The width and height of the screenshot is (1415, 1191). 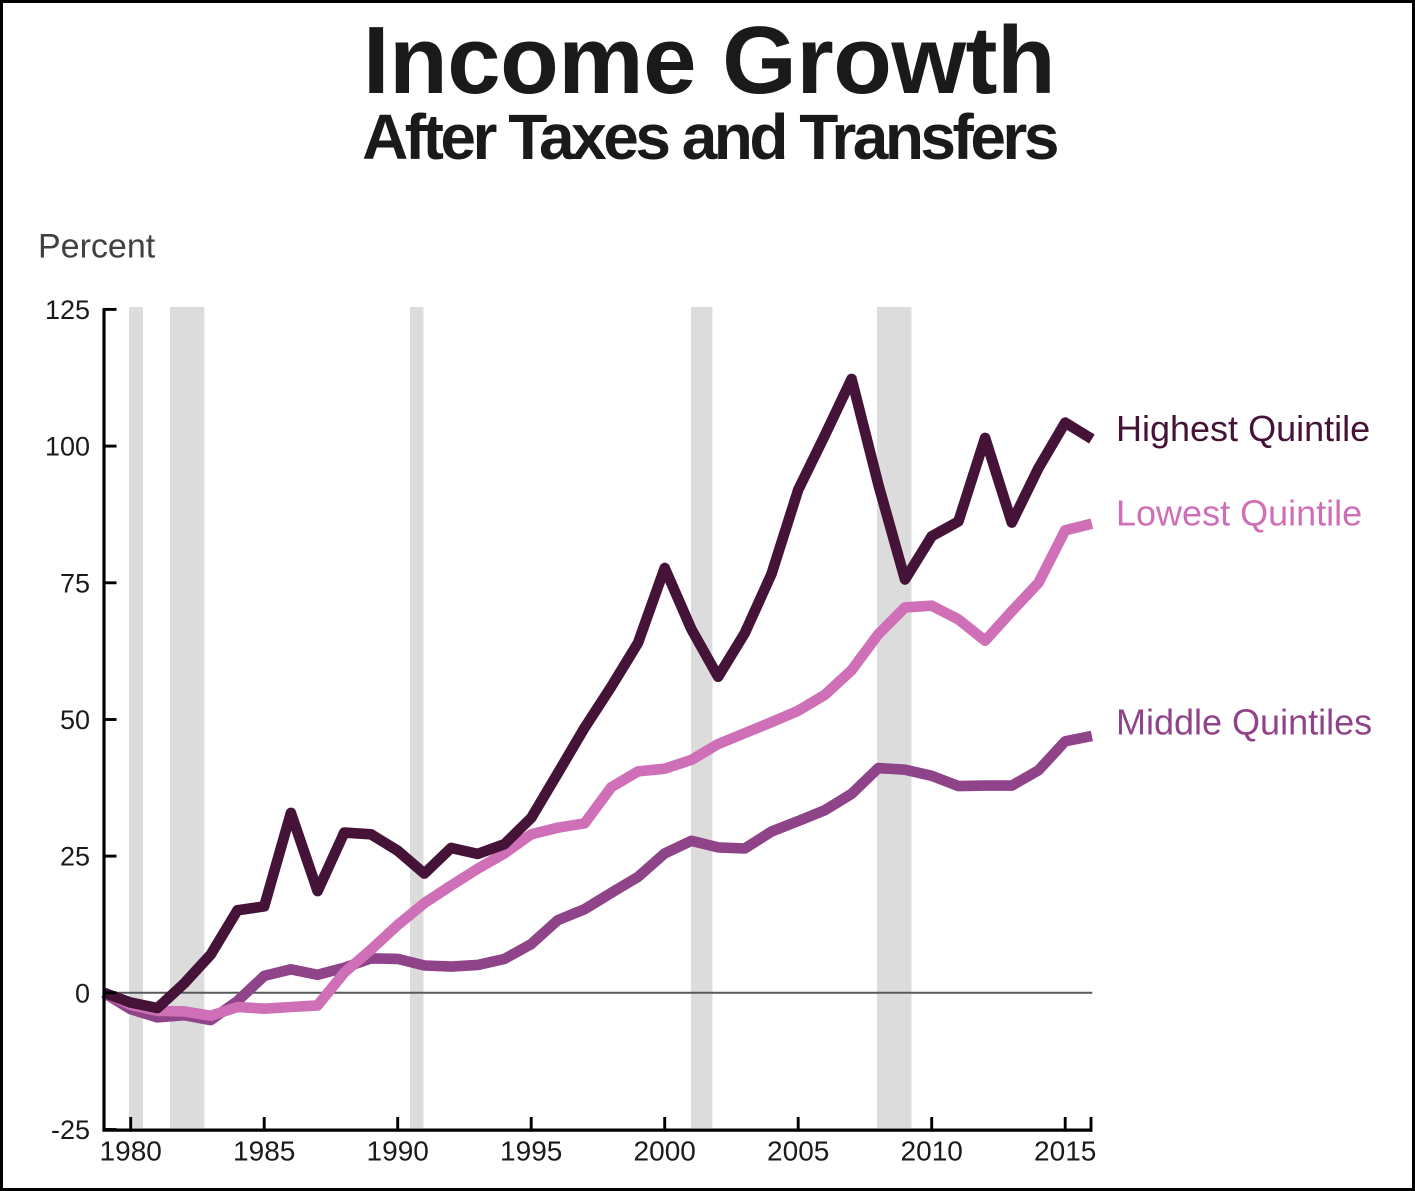 What do you see at coordinates (798, 1151) in the screenshot?
I see `svg-text: 2005` at bounding box center [798, 1151].